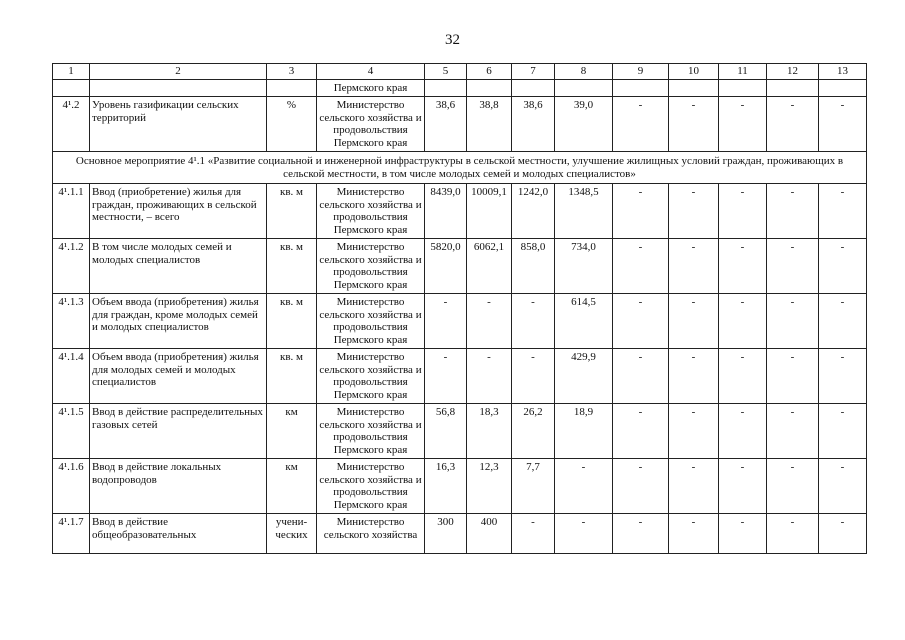 The image size is (905, 640). I want to click on cell-col-5: 5820,0, so click(445, 266).